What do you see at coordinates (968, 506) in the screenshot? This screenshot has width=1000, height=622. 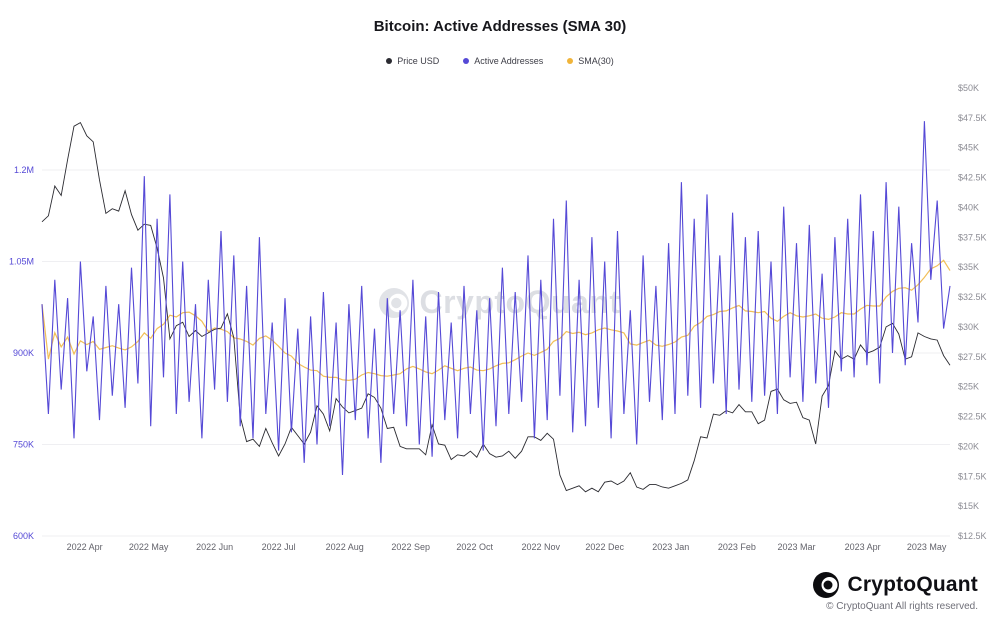 I see `right-axis-tick-label: $15K` at bounding box center [968, 506].